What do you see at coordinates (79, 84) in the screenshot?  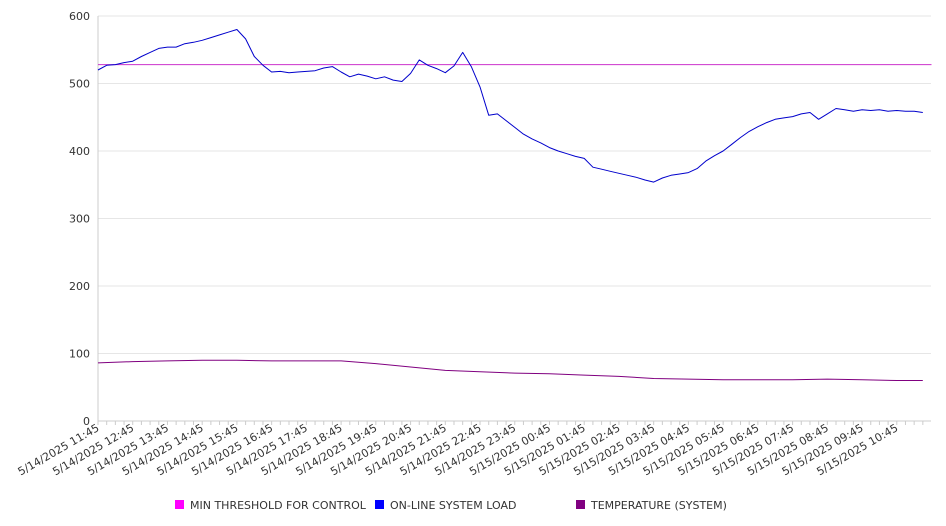 I see `y-tick-label: 500` at bounding box center [79, 84].